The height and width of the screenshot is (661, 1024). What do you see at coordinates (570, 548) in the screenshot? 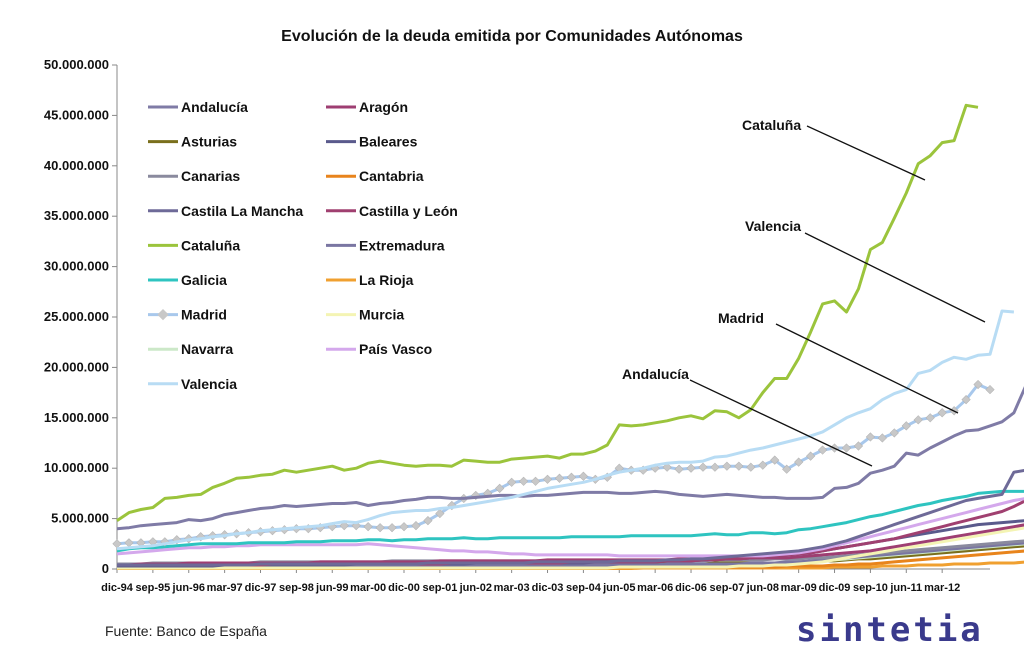
I see `series-line-Murcia` at bounding box center [570, 548].